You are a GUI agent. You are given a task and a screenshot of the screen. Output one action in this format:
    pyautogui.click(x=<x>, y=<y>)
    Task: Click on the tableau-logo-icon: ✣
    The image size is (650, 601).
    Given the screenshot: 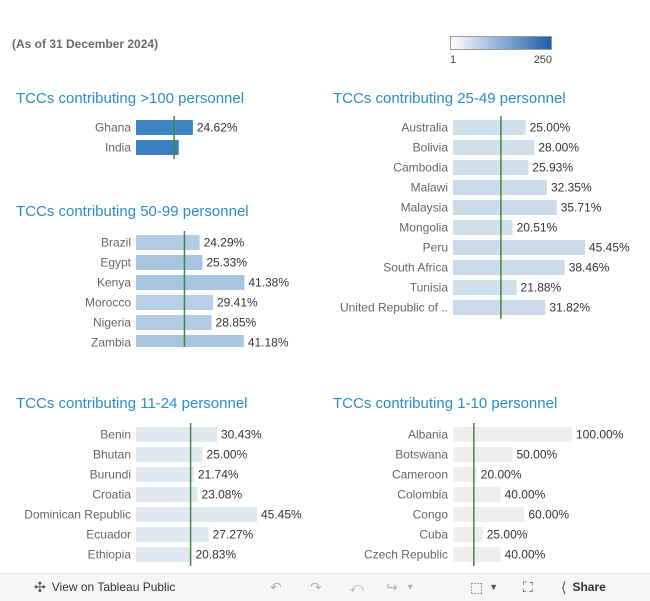 What is the action you would take?
    pyautogui.click(x=40, y=587)
    